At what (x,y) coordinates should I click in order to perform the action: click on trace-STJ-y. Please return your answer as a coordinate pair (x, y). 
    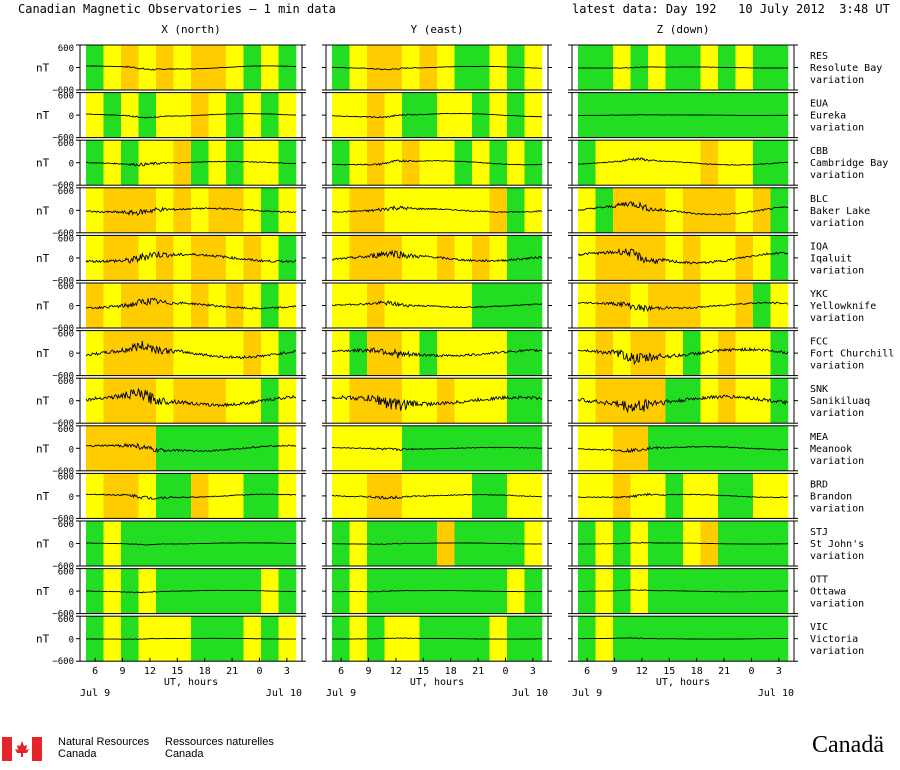
    Looking at the image, I should click on (437, 543).